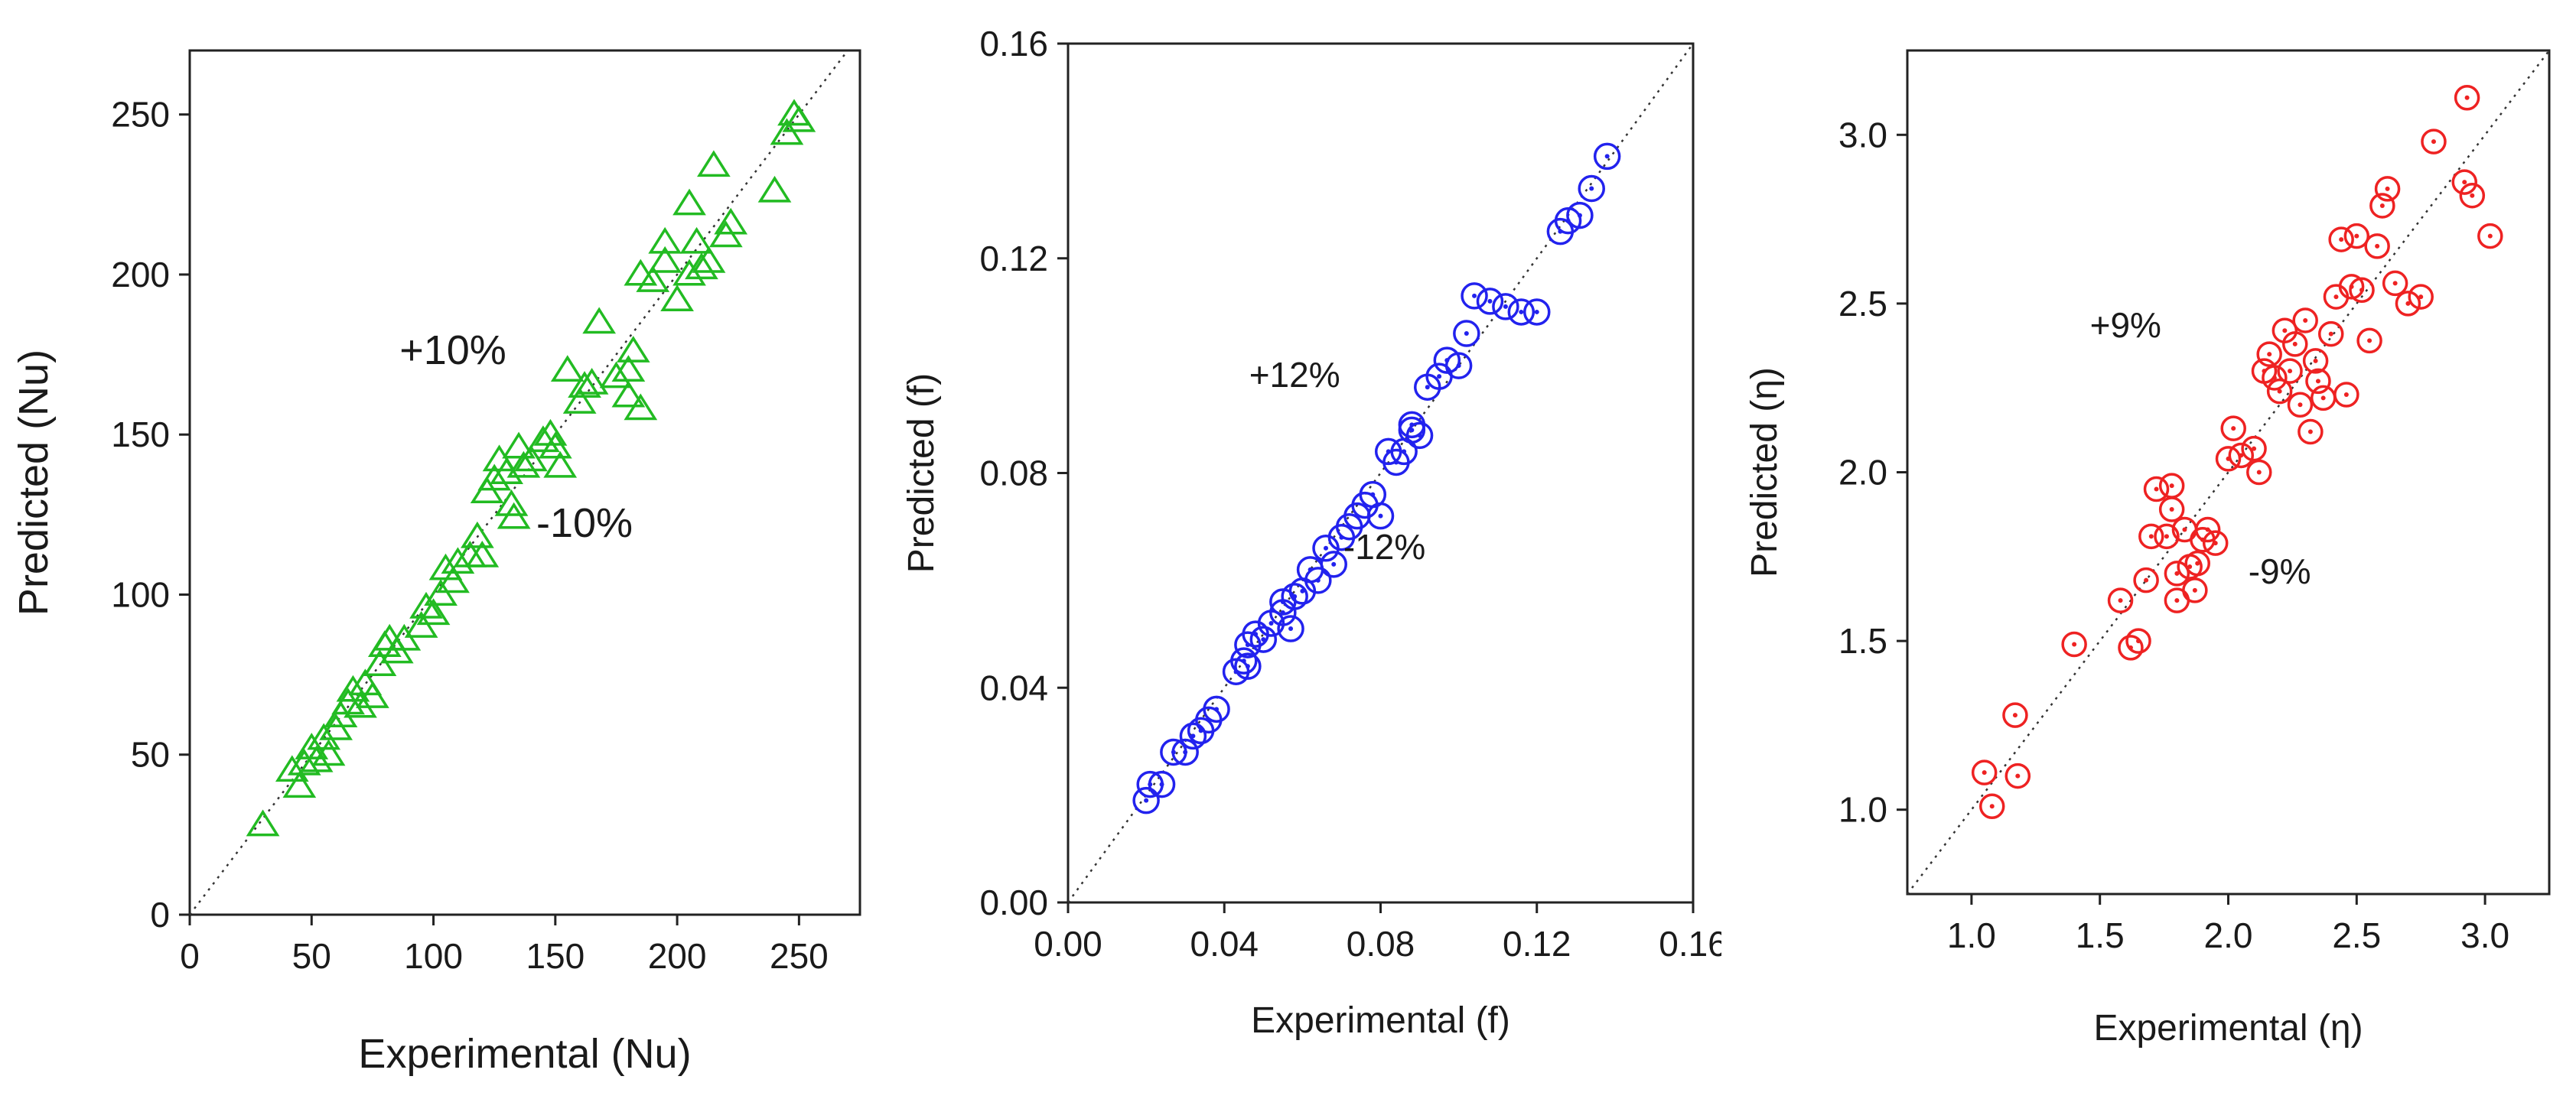 This screenshot has height=1099, width=2576. What do you see at coordinates (160, 915) in the screenshot?
I see `y-tick-label: 0` at bounding box center [160, 915].